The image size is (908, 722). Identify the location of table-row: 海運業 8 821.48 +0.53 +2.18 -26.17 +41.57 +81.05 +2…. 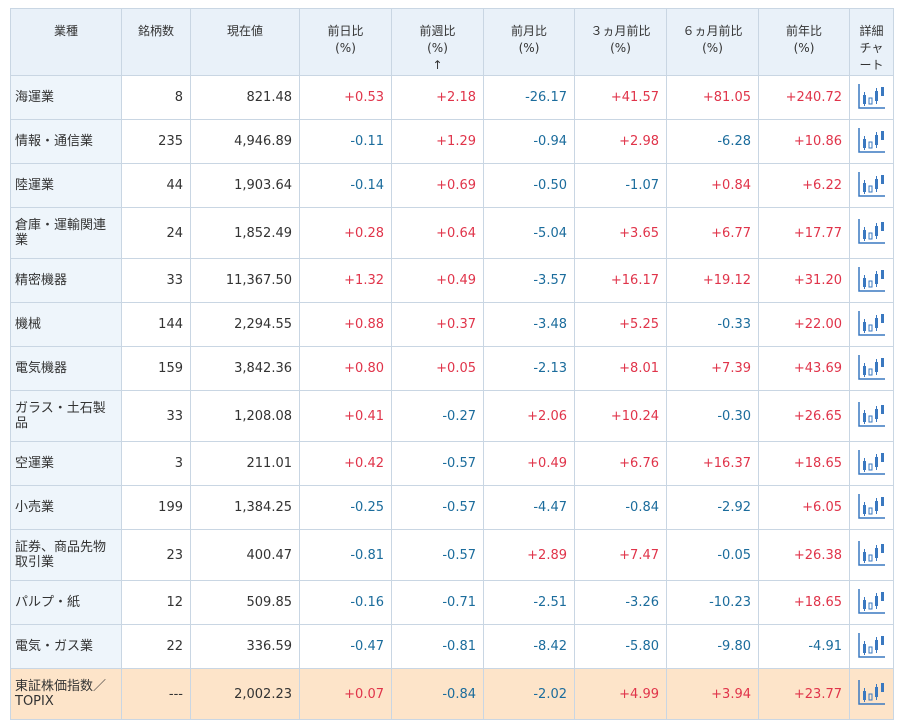
(452, 97).